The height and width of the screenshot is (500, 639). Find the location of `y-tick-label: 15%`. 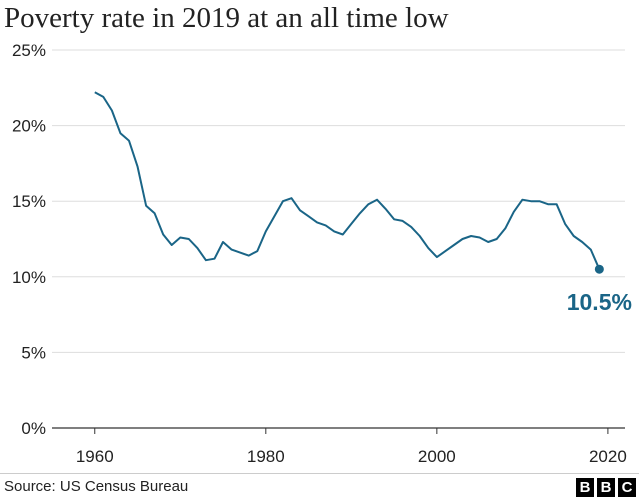

y-tick-label: 15% is located at coordinates (29, 201).